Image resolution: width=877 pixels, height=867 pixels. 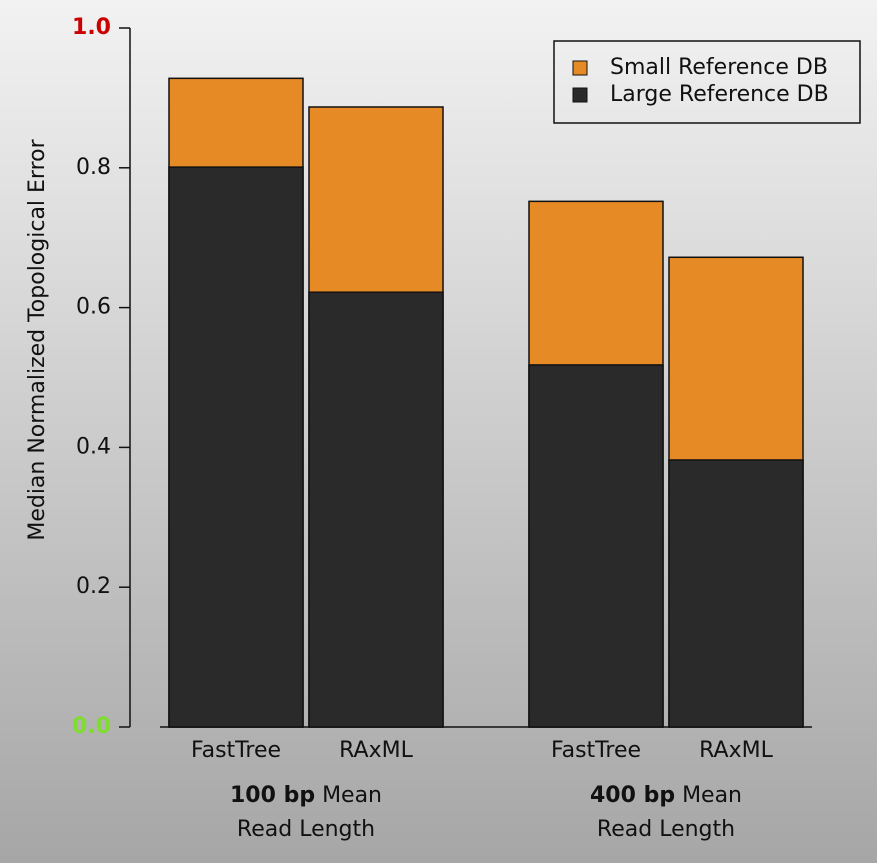 I want to click on y-tick-label: 0.8, so click(x=93, y=167).